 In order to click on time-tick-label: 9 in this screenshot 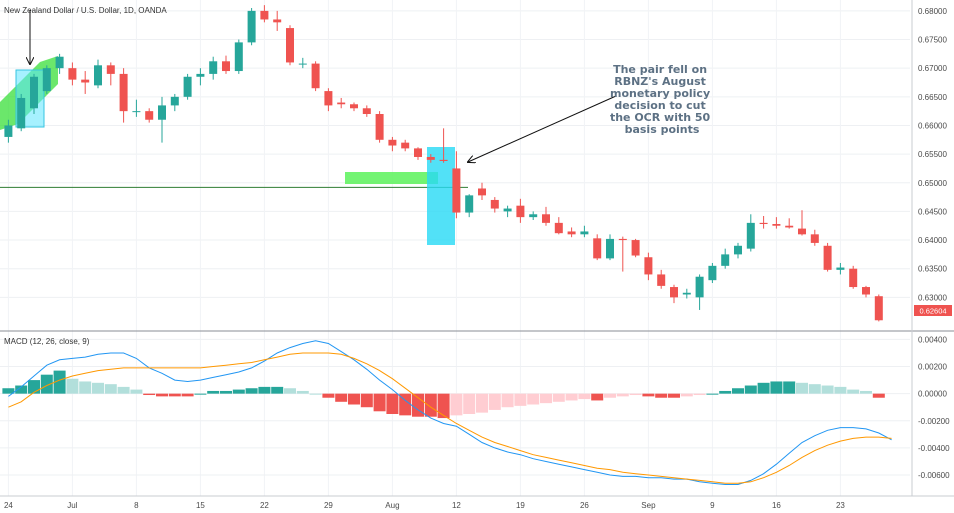, I will do `click(712, 505)`.